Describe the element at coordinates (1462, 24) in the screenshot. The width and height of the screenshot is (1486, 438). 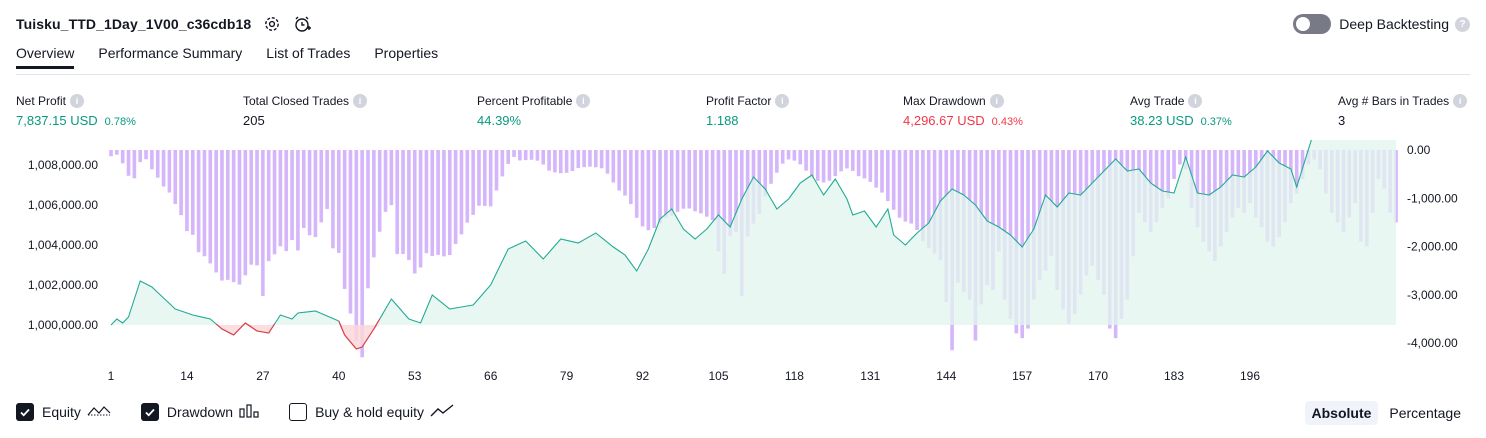
I see `help-icon: ?` at that location.